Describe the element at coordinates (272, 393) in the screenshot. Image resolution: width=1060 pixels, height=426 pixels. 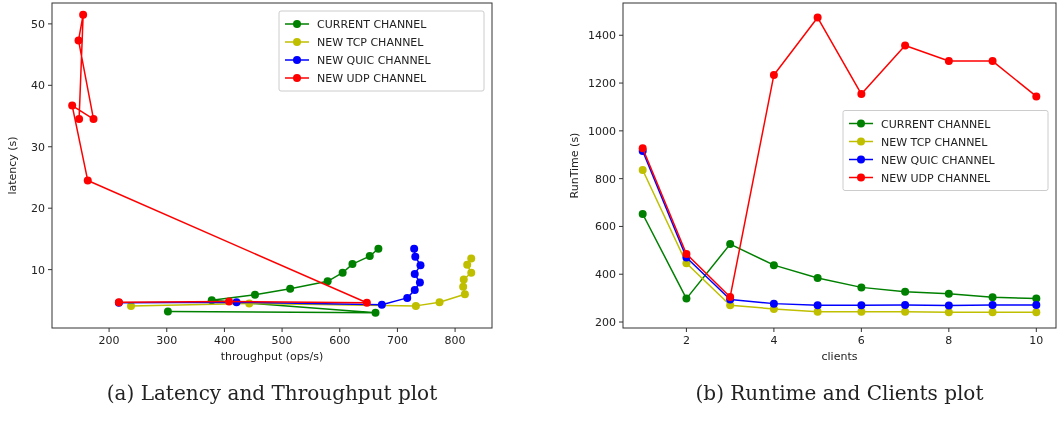
I see `text: (a) Latency and Throughput plot` at that location.